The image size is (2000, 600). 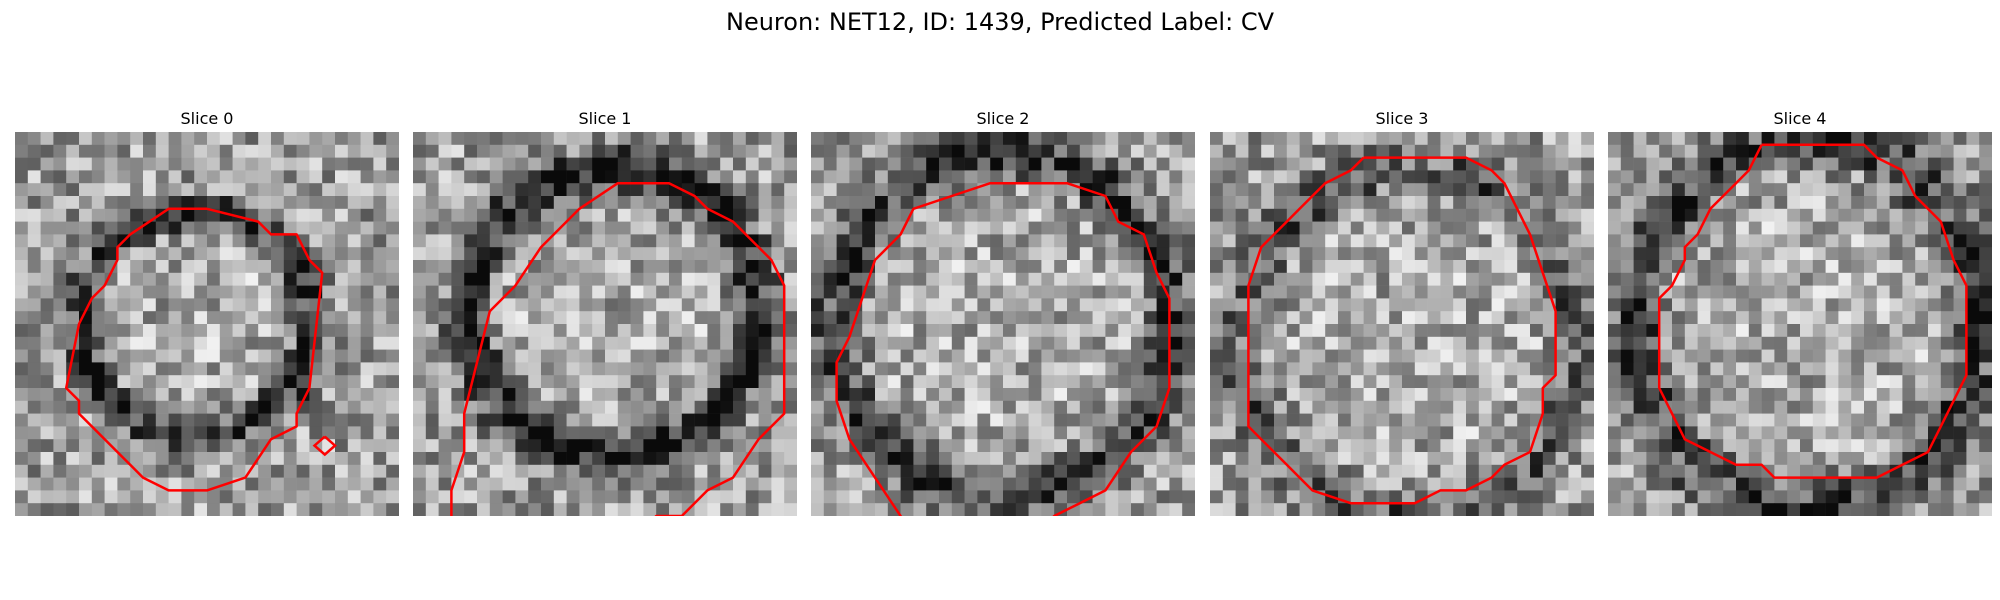 I want to click on slice-panel-0: Slice 0, so click(x=207, y=312).